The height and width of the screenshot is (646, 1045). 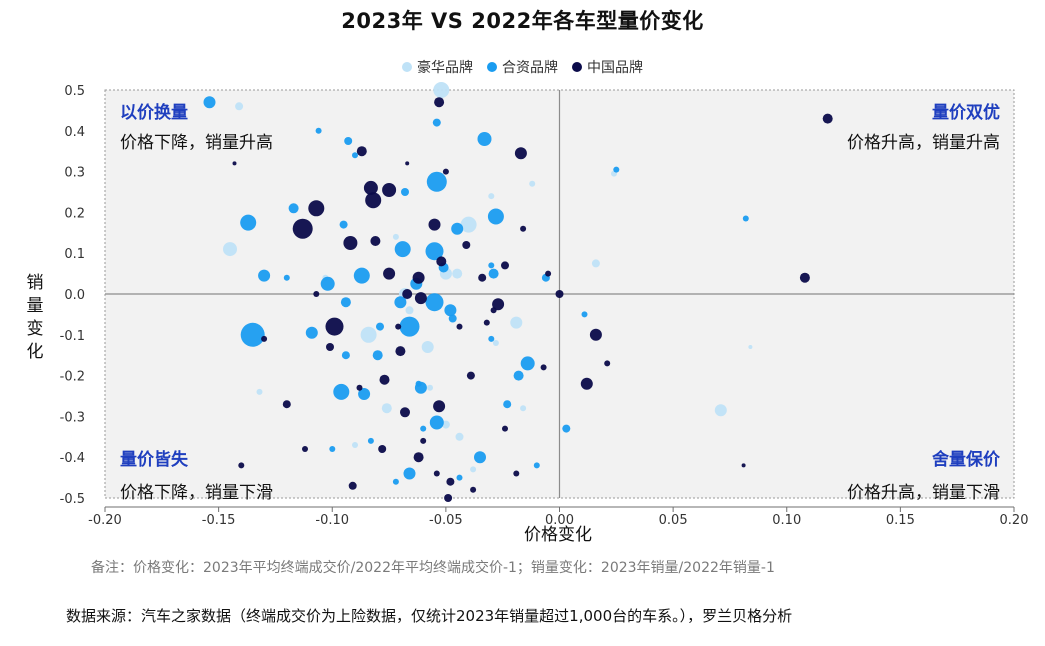 I want to click on quadrant-bottom-left-title: 量价皆失, so click(x=154, y=460).